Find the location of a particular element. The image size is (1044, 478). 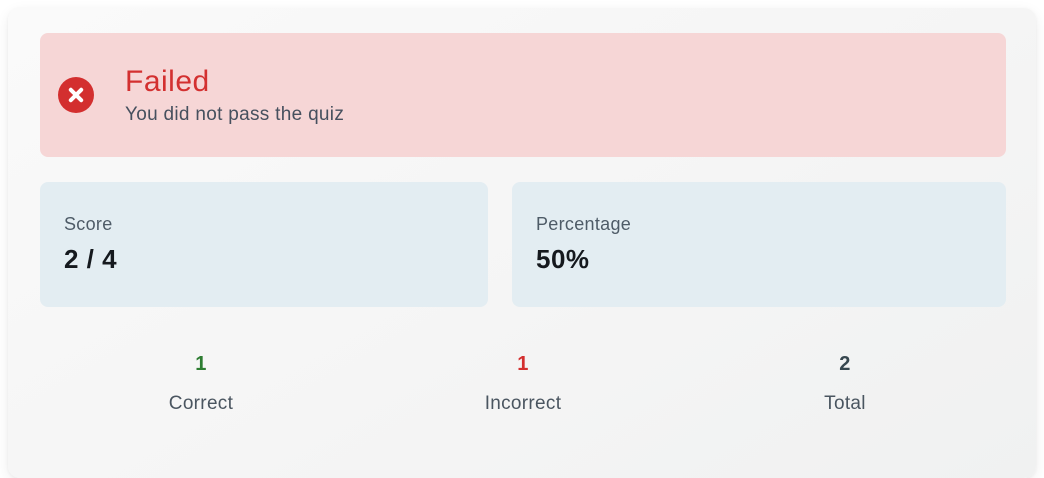

percentage-card: Percentage 50% is located at coordinates (759, 244).